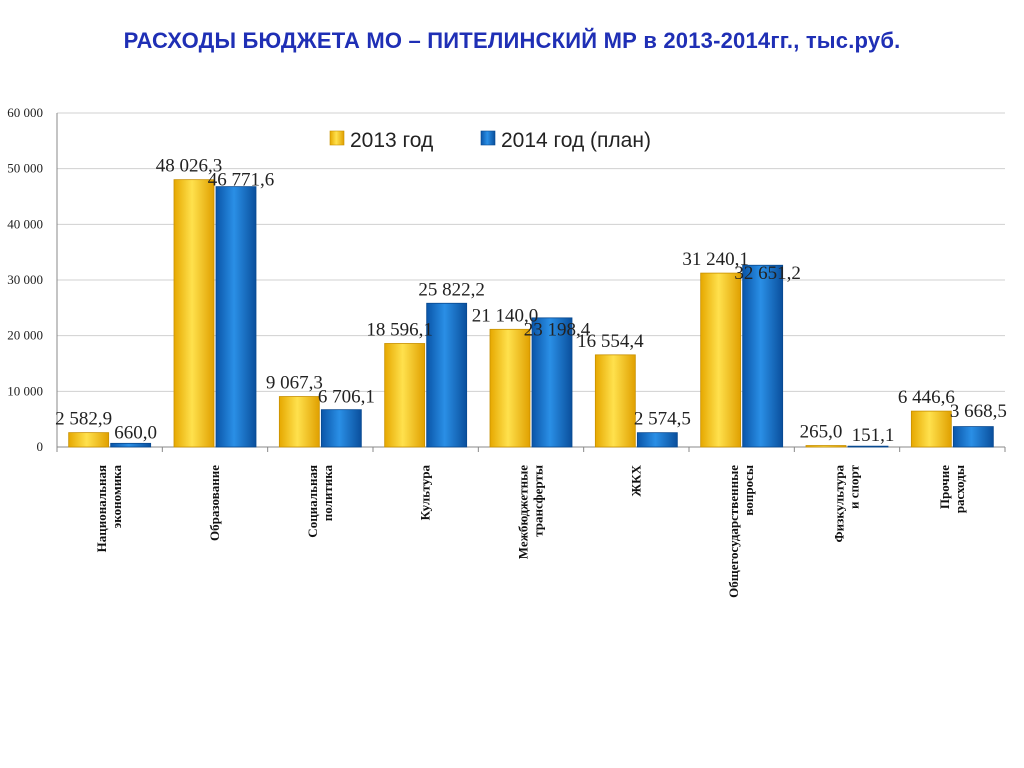  I want to click on data-label-2014: 23 198,4, so click(557, 329).